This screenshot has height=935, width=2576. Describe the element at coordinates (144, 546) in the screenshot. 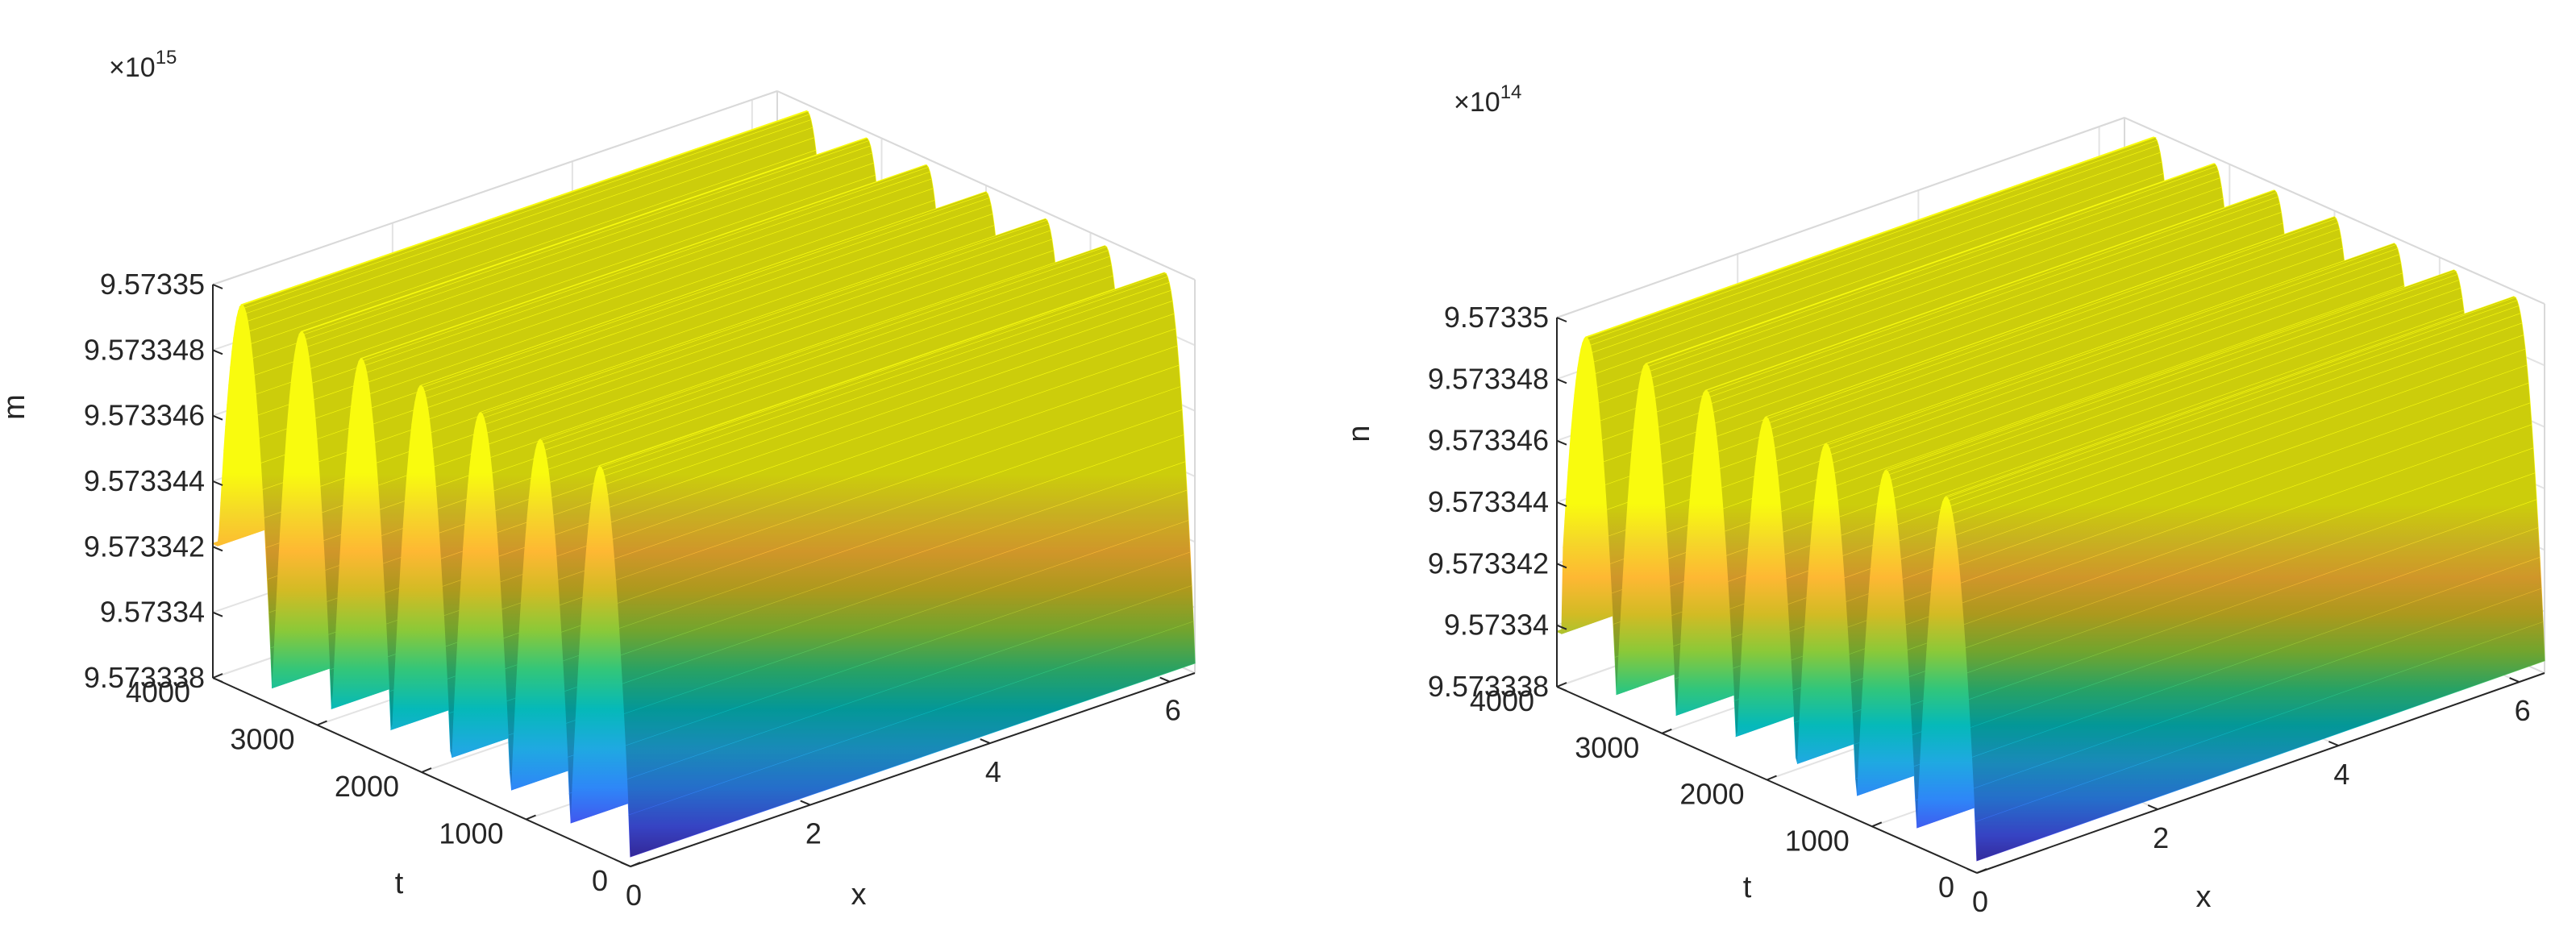

I see `z-tick-label: 9.573342` at that location.